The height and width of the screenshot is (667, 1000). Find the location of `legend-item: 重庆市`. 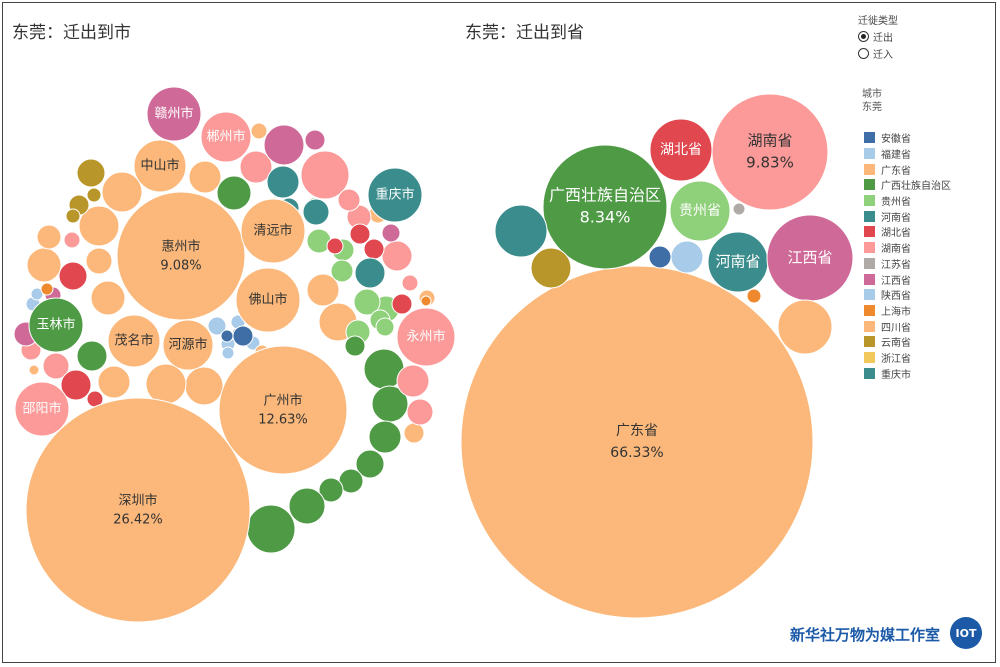

legend-item: 重庆市 is located at coordinates (907, 373).